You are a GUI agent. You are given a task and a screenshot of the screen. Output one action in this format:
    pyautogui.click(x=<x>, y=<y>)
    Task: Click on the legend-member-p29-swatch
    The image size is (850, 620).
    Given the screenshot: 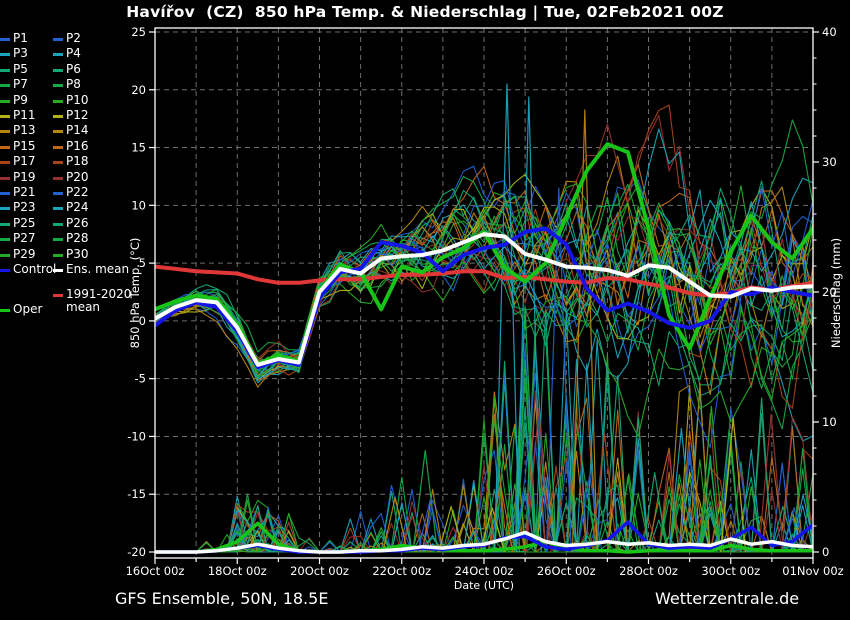 What is the action you would take?
    pyautogui.click(x=5, y=255)
    